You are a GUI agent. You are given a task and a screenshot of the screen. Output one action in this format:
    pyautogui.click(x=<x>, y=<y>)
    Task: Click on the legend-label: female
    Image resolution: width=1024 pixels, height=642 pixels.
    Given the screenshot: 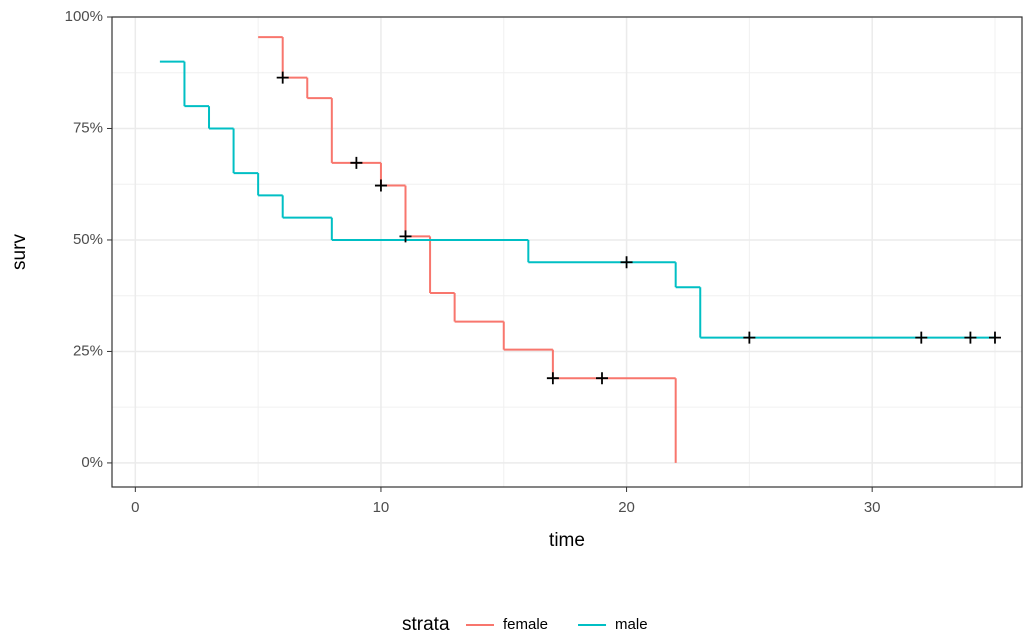 What is the action you would take?
    pyautogui.click(x=525, y=624)
    